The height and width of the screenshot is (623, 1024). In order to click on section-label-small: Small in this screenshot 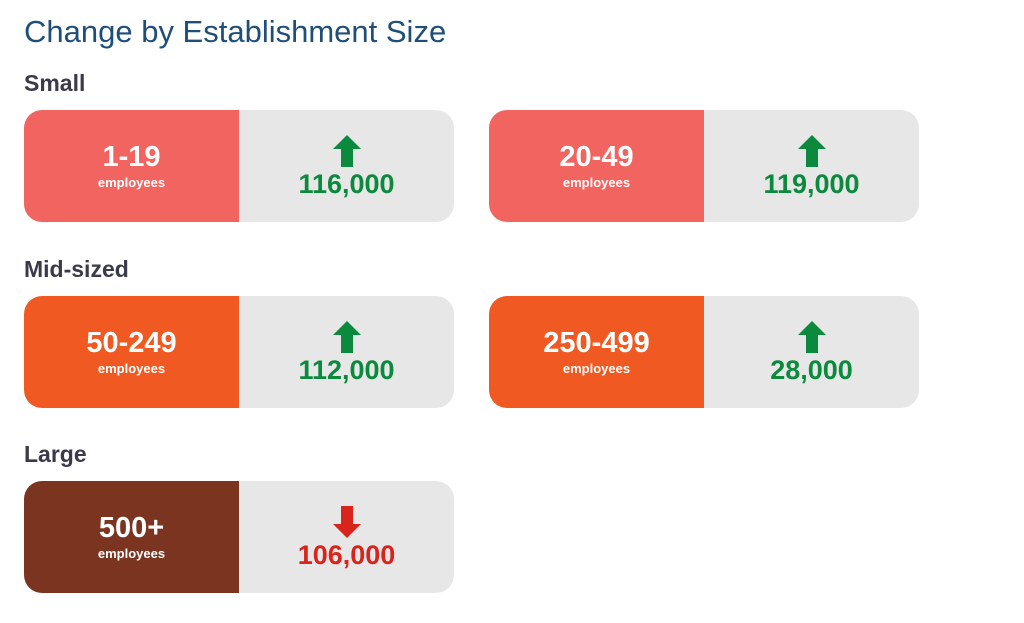, I will do `click(55, 83)`.